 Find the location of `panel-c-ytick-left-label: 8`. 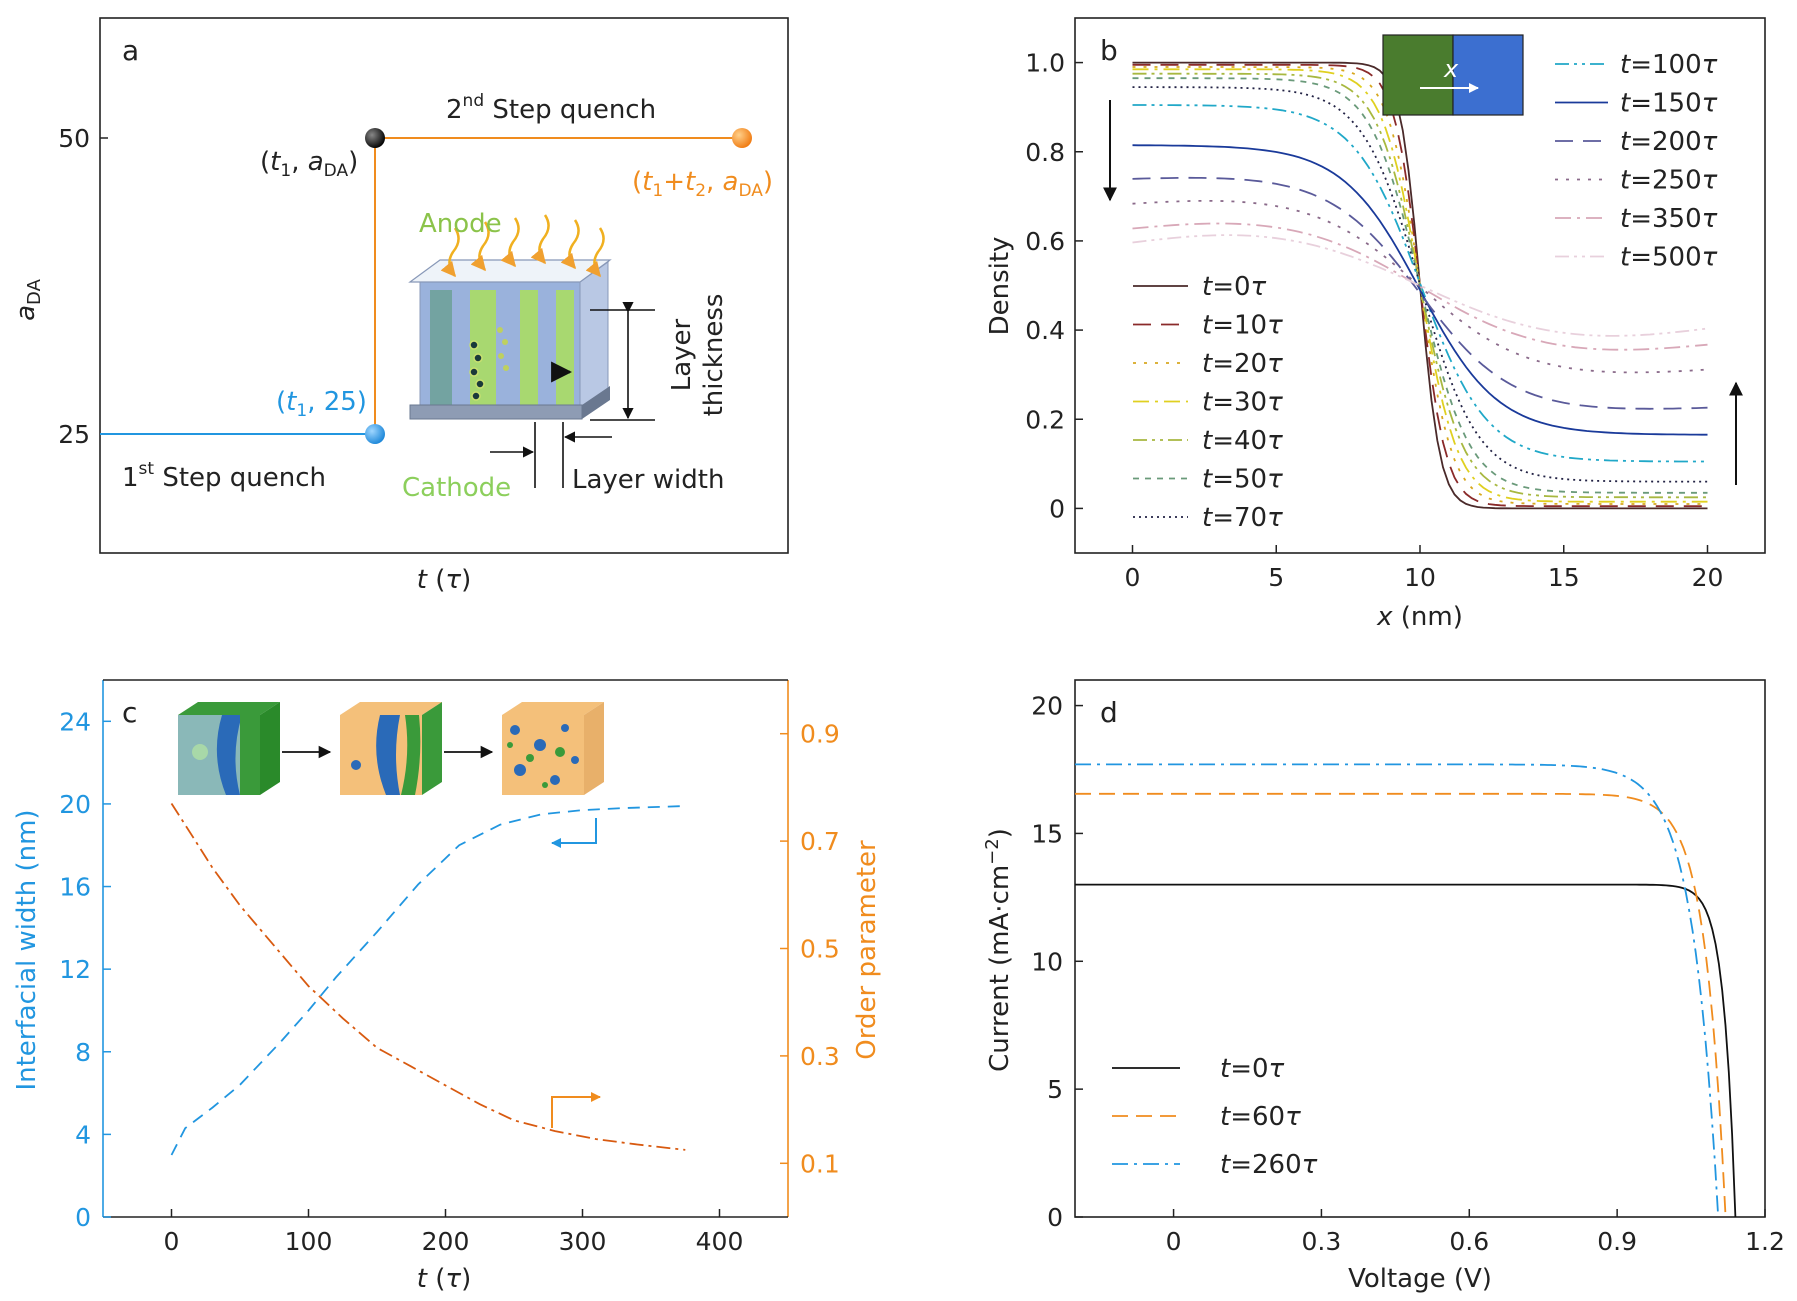

panel-c-ytick-left-label: 8 is located at coordinates (83, 1052).